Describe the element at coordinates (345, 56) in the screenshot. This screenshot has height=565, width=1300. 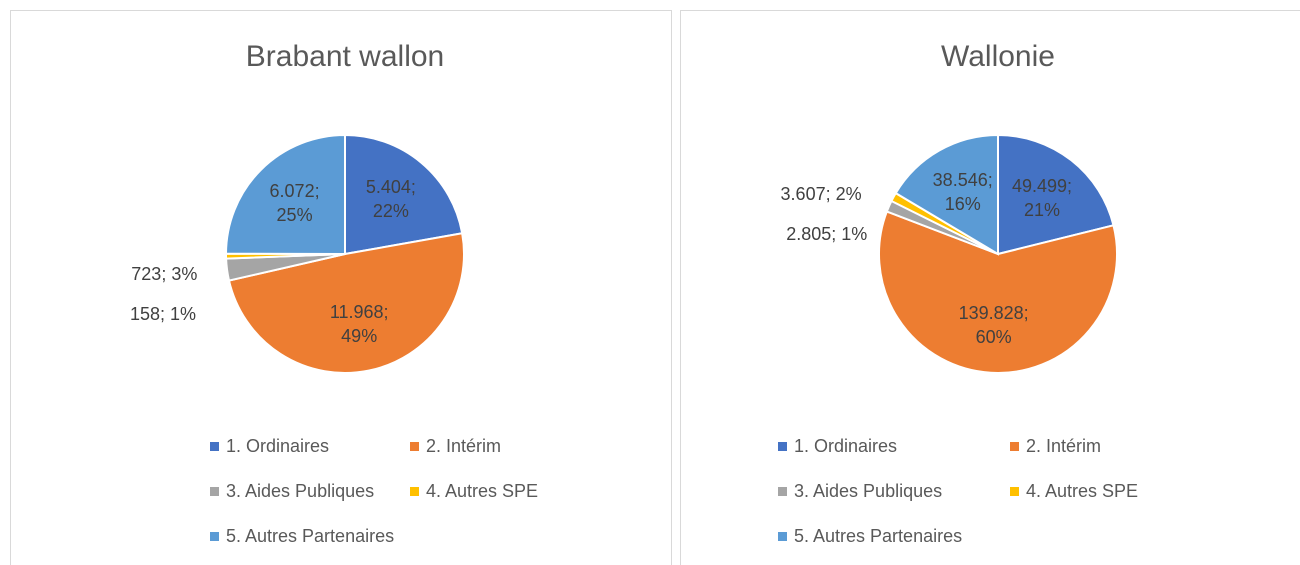
I see `chart-title: Brabant wallon` at that location.